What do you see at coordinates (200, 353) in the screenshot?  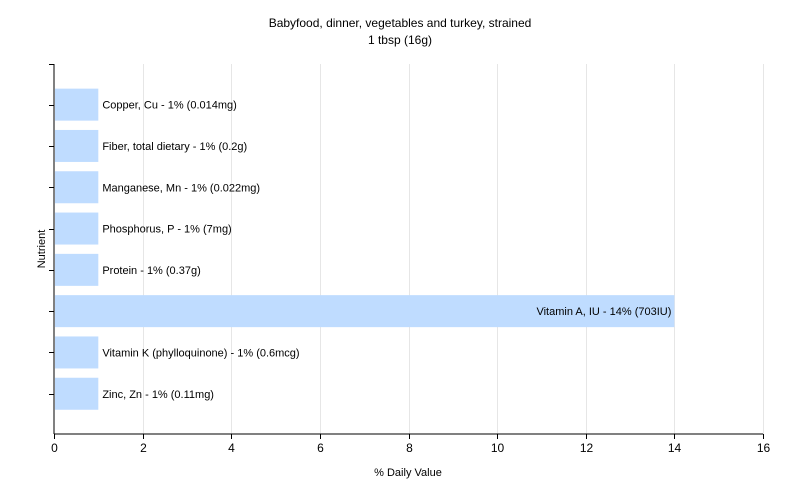 I see `bar-label: Vitamin K (phylloquinone) - 1% (0.6mcg)` at bounding box center [200, 353].